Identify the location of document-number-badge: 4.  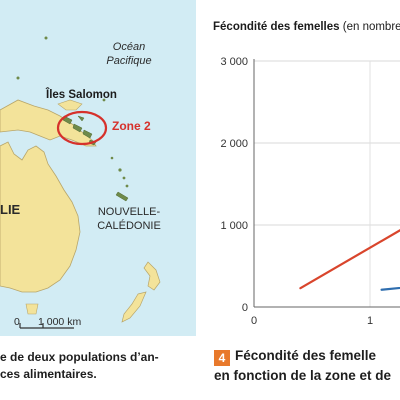
(222, 358).